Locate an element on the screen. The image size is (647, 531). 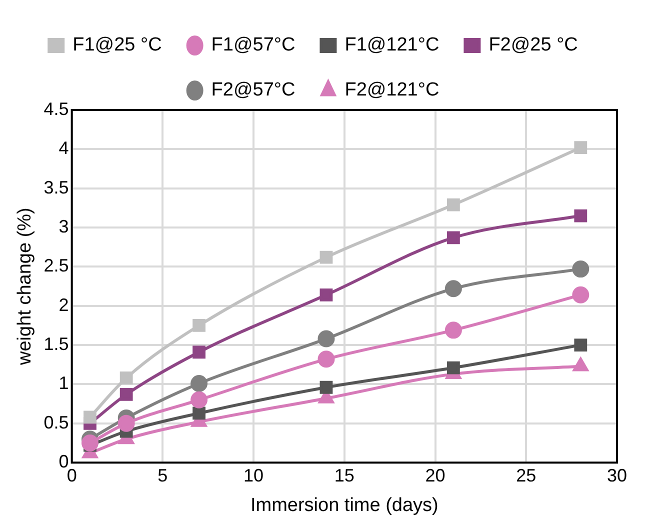
x-tick-label: 20 is located at coordinates (435, 475).